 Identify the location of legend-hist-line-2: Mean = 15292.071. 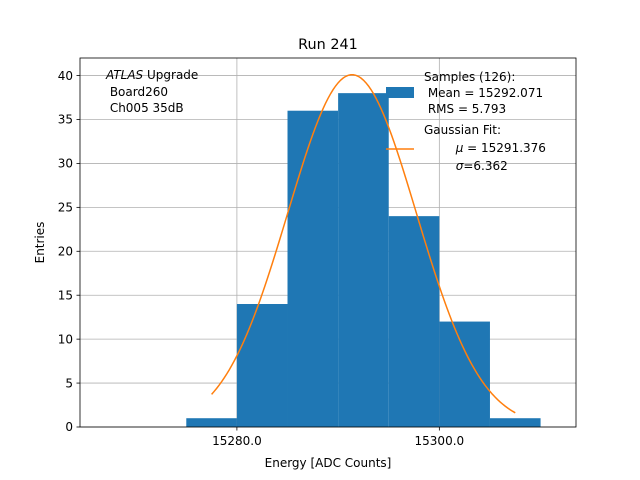
(483, 93).